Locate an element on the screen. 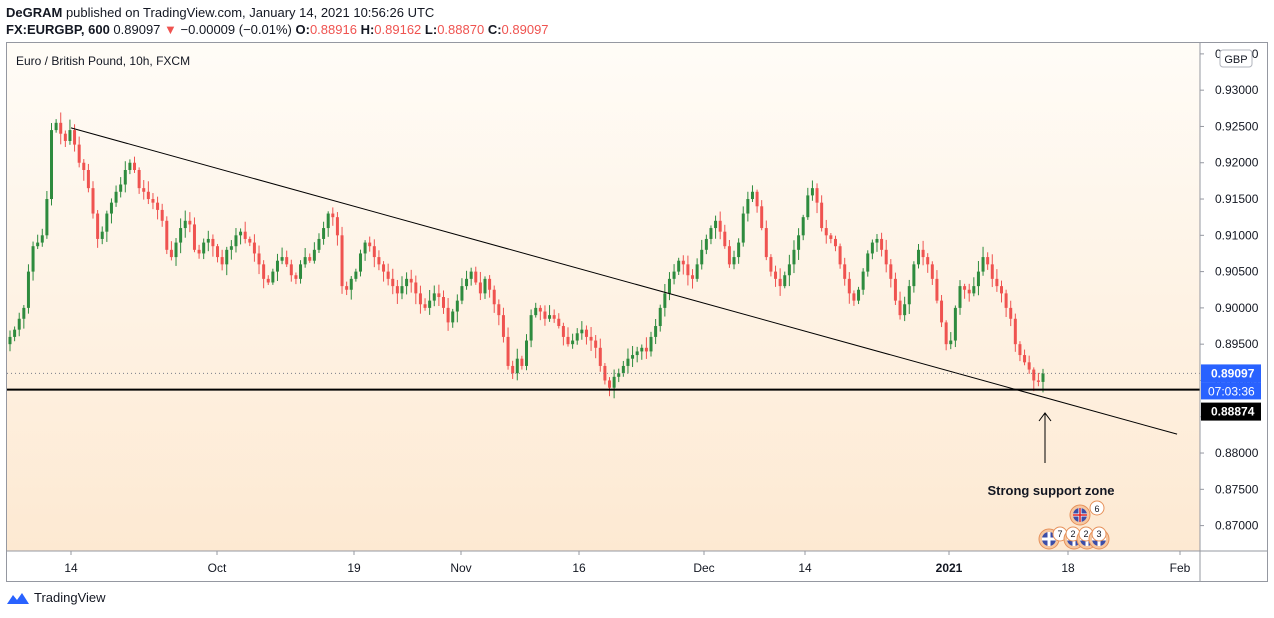 This screenshot has width=1274, height=618. price-tick-label: 0.90000 is located at coordinates (1237, 308).